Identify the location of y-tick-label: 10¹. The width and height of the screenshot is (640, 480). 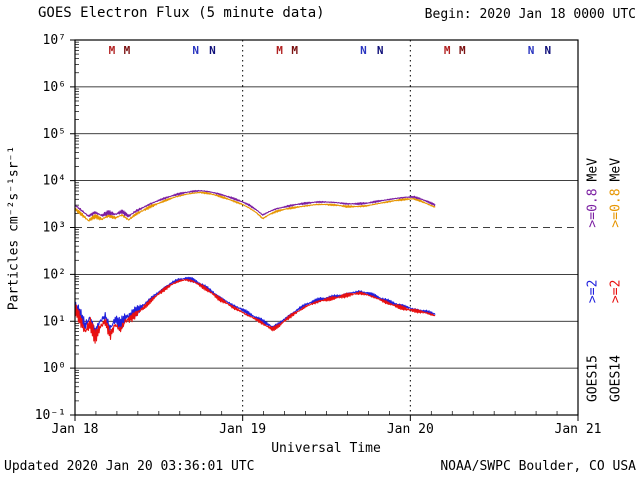
(54, 321).